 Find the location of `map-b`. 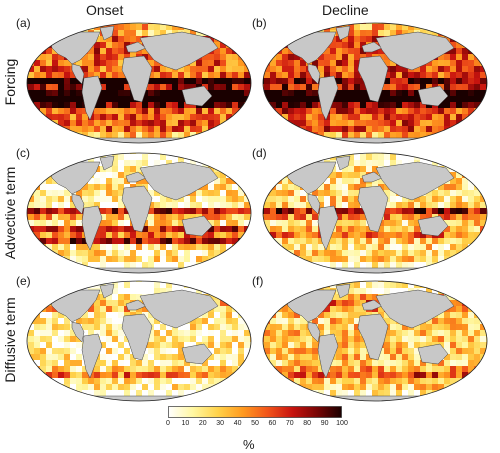

map-b is located at coordinates (375, 83).